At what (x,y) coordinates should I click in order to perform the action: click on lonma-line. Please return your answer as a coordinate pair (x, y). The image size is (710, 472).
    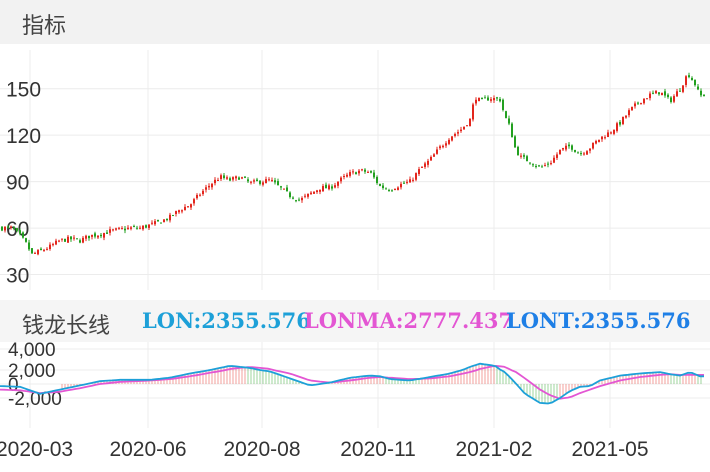
    Looking at the image, I should click on (352, 382).